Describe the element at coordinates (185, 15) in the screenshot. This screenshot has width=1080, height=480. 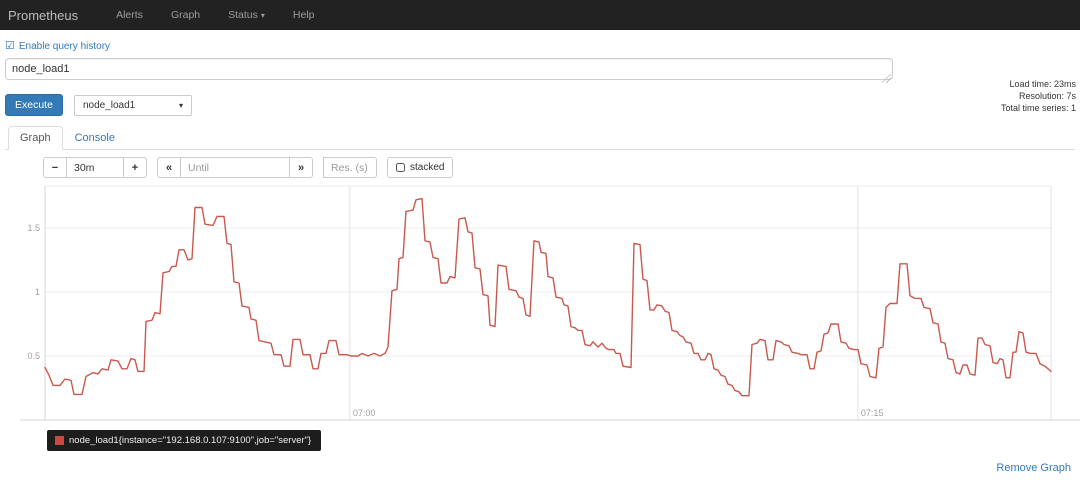
I see `nav-item-graph: Graph` at that location.